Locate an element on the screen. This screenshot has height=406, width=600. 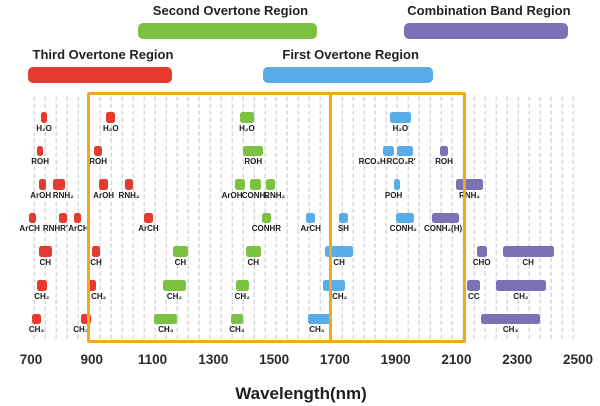
band-label: RCO₂R' is located at coordinates (401, 162).